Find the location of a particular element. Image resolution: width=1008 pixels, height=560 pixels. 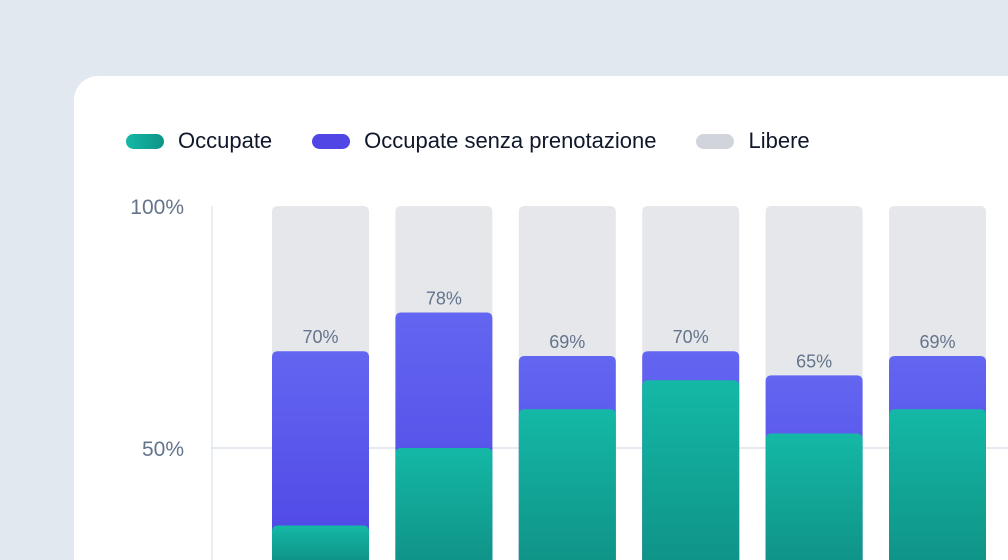

bar-total-label-4: 70% is located at coordinates (691, 337).